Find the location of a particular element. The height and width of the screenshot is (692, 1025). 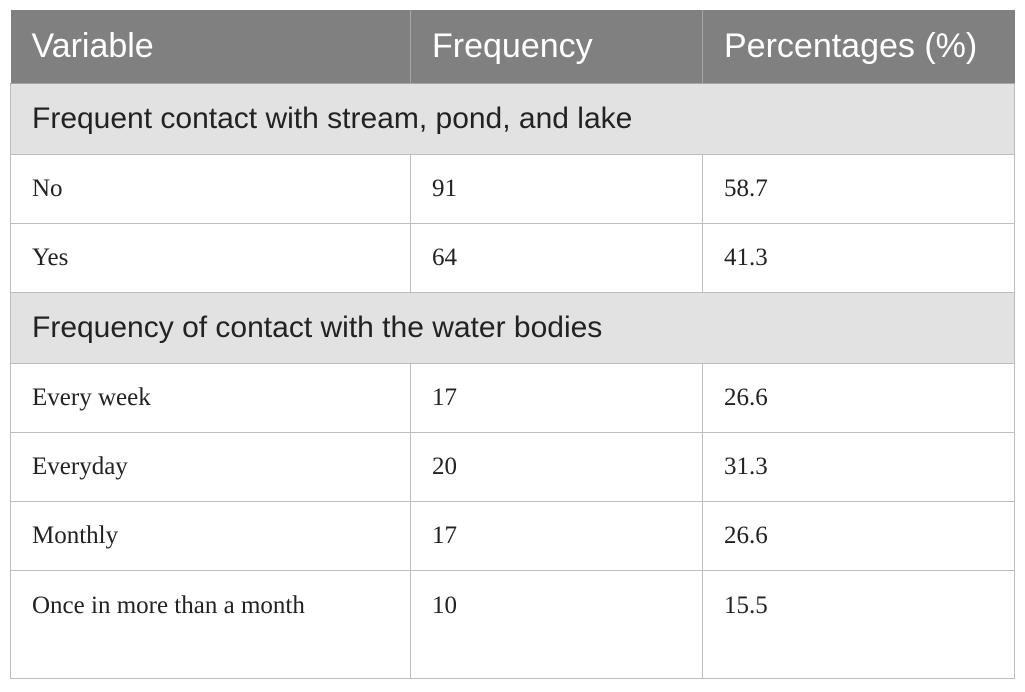

table-row: Yes 64 41.3 is located at coordinates (512, 257).